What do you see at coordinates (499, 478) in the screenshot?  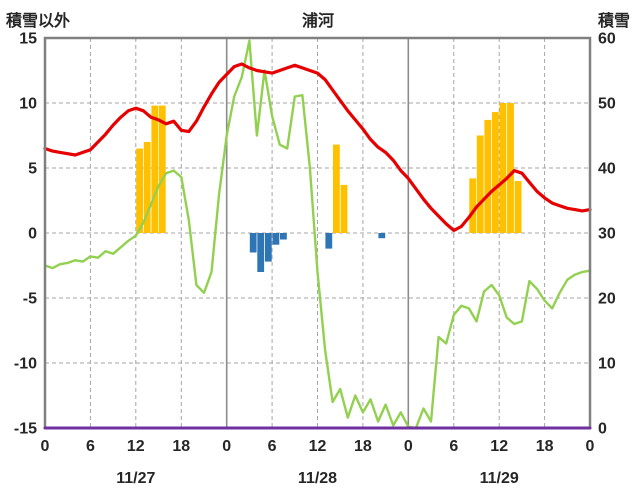 I see `date-label: 11/29` at bounding box center [499, 478].